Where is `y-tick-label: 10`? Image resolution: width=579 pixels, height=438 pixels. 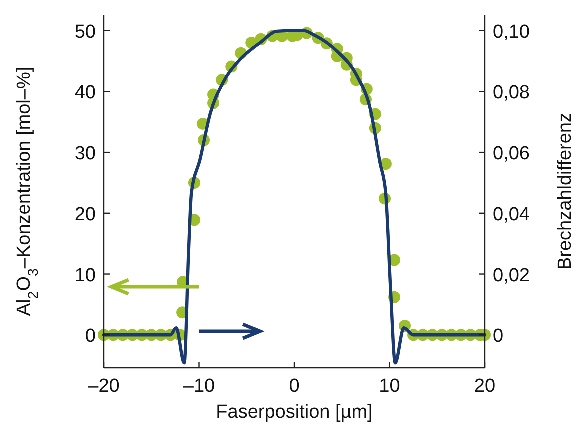 y-tick-label: 10 is located at coordinates (85, 275).